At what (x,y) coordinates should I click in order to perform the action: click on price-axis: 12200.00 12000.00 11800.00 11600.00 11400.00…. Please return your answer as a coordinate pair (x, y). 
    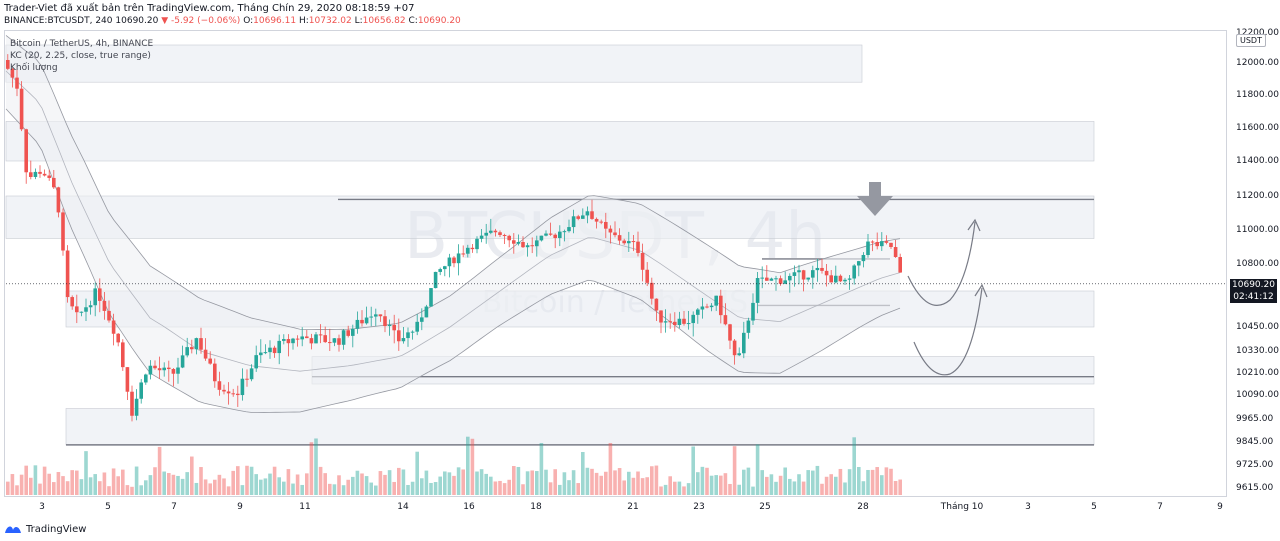
    Looking at the image, I should click on (1253, 262).